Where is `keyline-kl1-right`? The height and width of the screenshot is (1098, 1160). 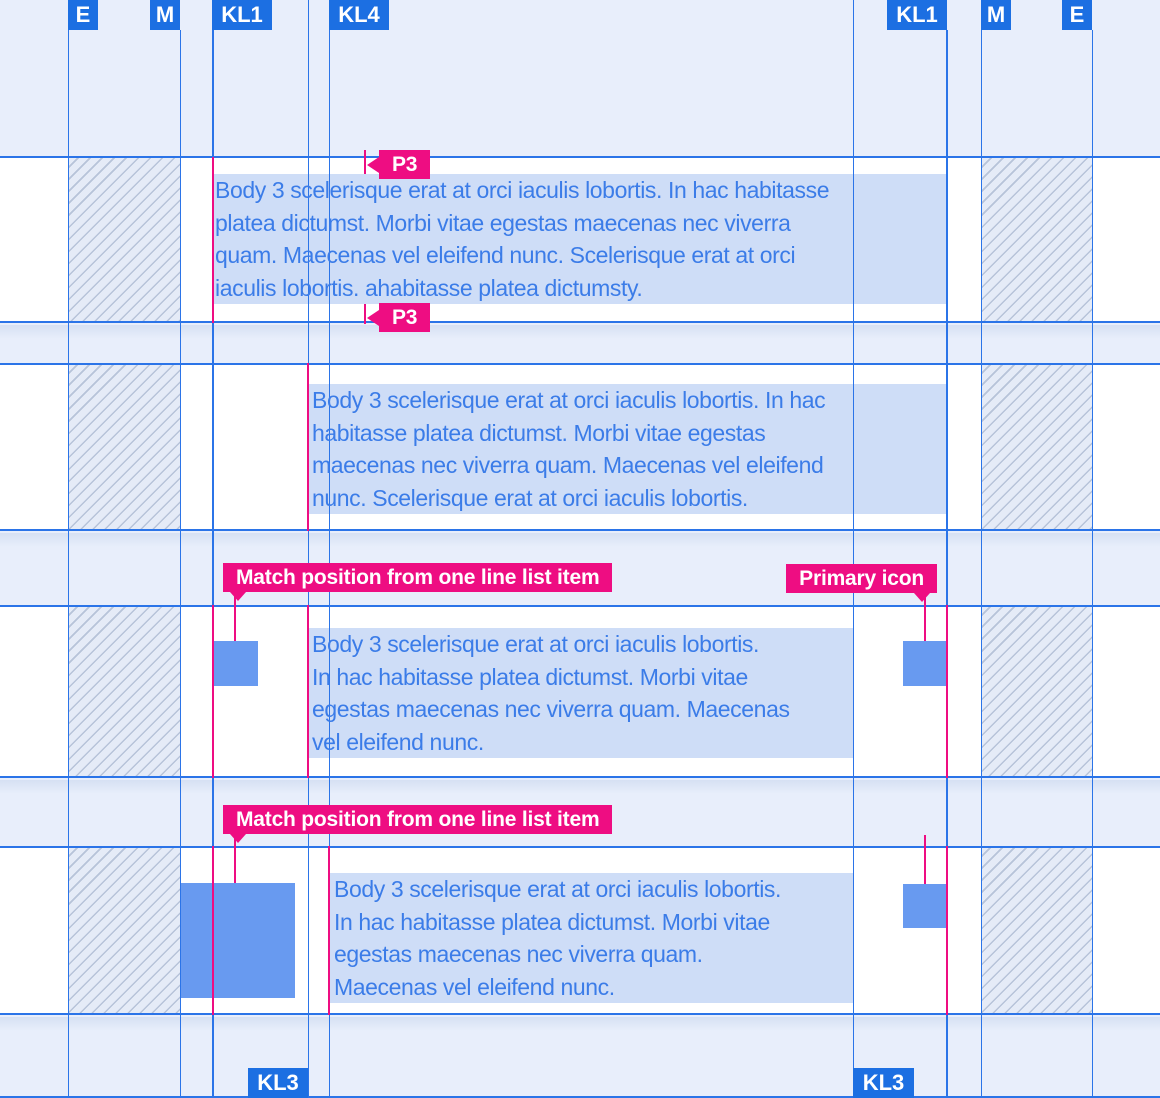
keyline-kl1-right is located at coordinates (947, 564).